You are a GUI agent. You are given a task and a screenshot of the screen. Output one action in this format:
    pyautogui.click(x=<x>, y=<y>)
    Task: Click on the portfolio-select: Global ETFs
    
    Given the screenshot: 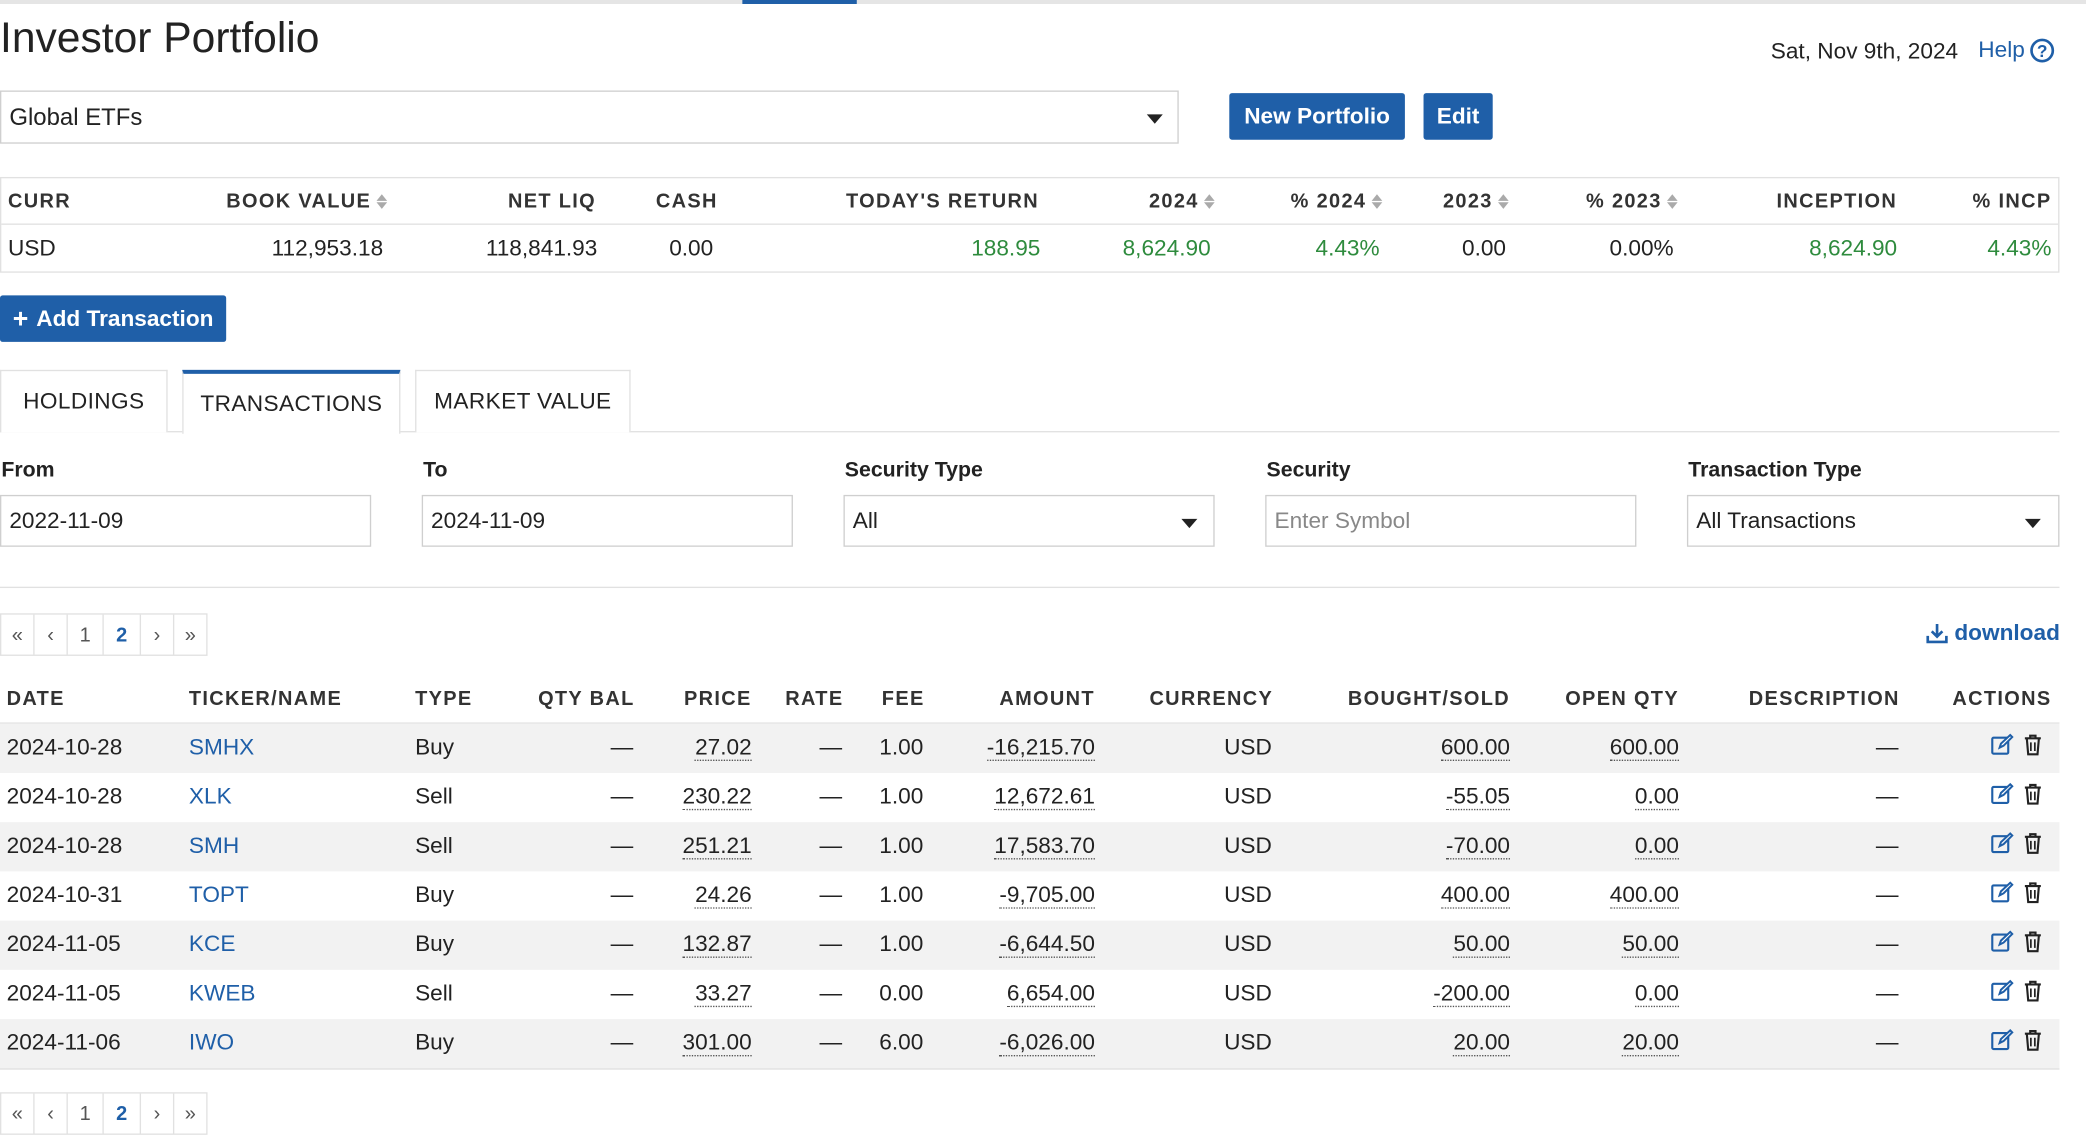 What is the action you would take?
    pyautogui.click(x=589, y=117)
    